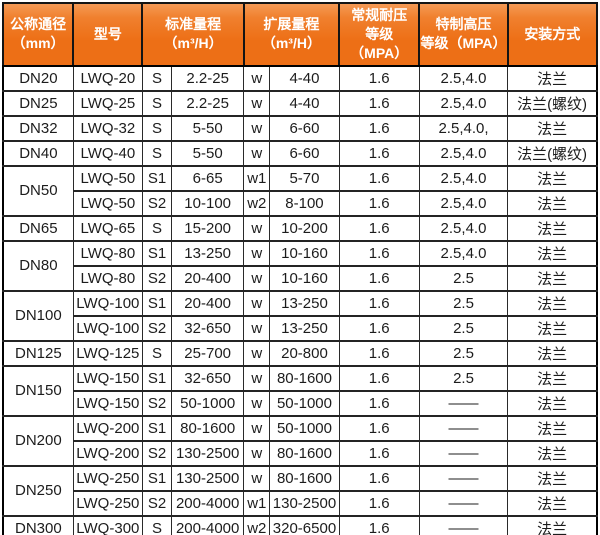 This screenshot has height=535, width=600. Describe the element at coordinates (38, 228) in the screenshot. I see `dn-cell: DN65` at that location.